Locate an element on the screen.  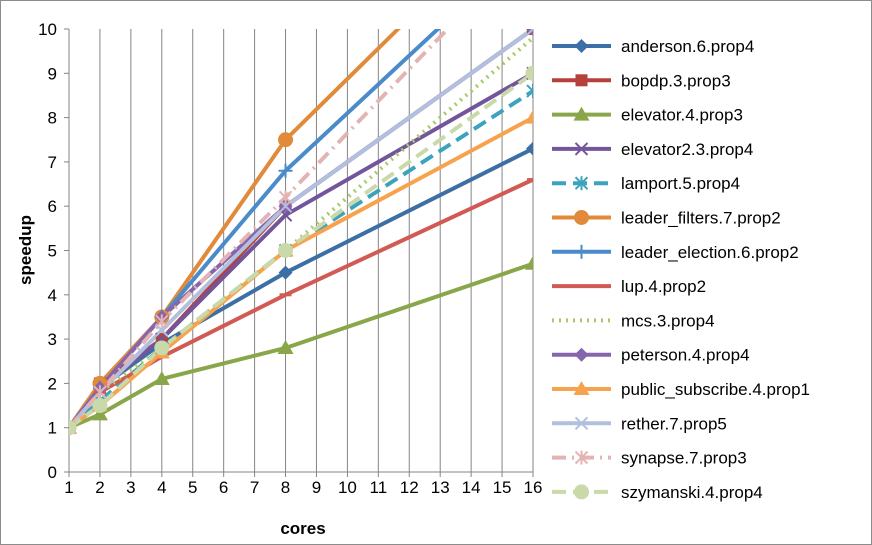
legend-entry-szymanski-4-prop4: szymanski.4.prop4 is located at coordinates (657, 492).